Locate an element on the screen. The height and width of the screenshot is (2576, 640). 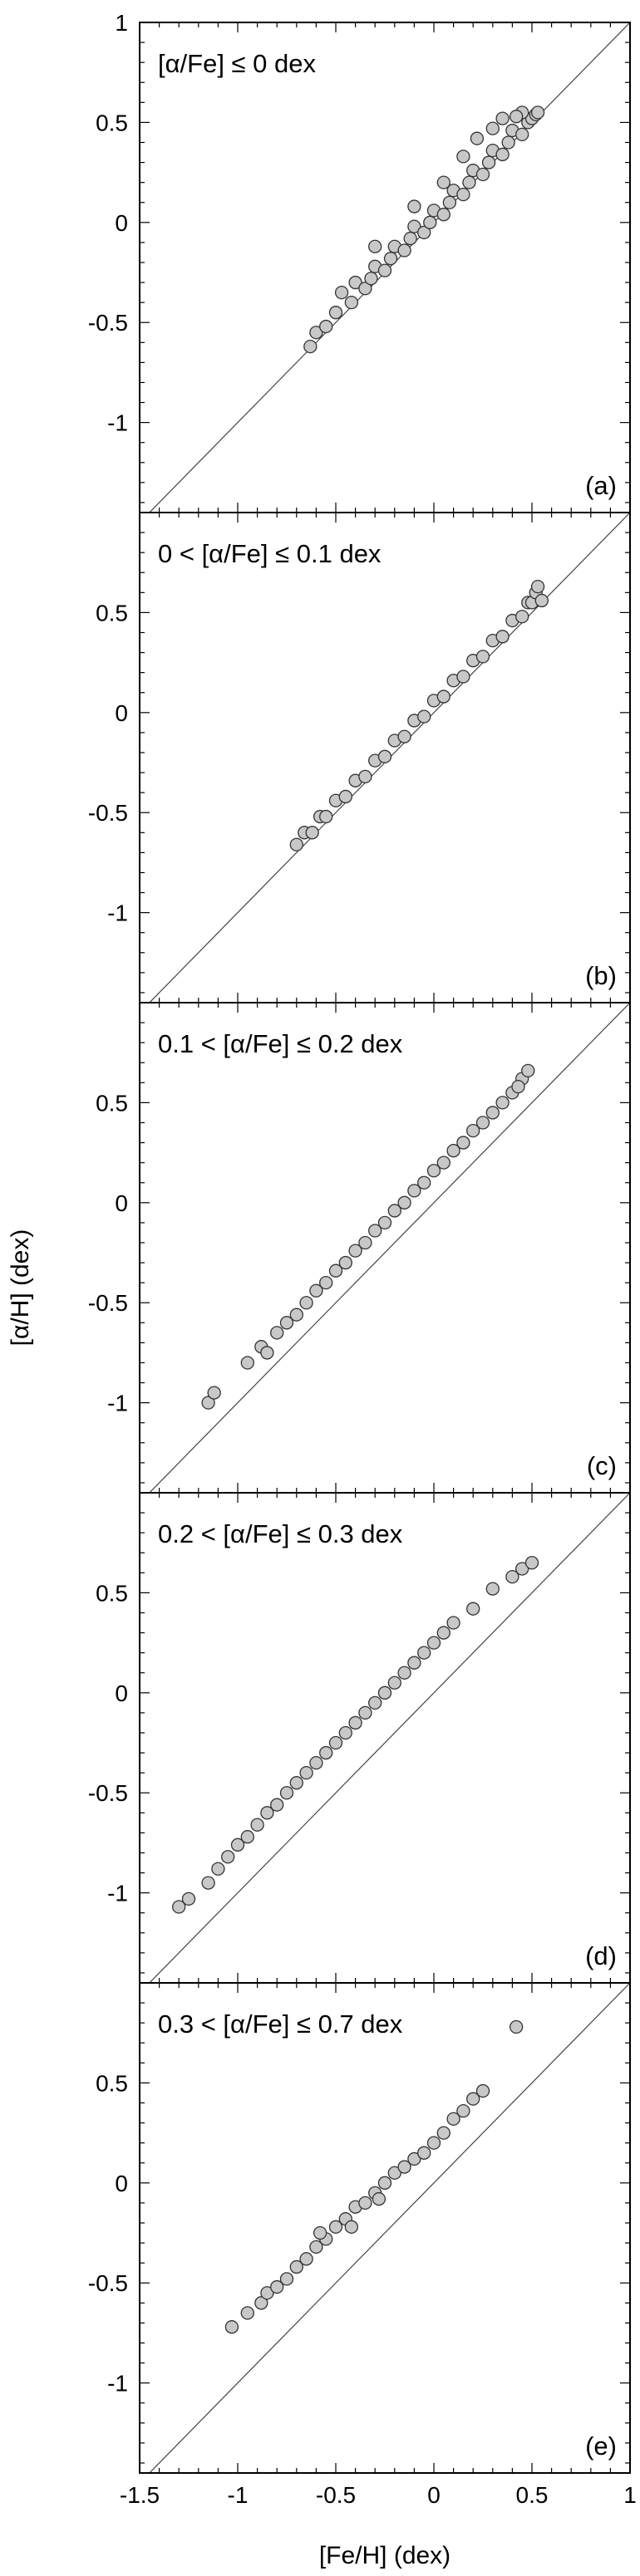
panel-label: (c) is located at coordinates (602, 1465).